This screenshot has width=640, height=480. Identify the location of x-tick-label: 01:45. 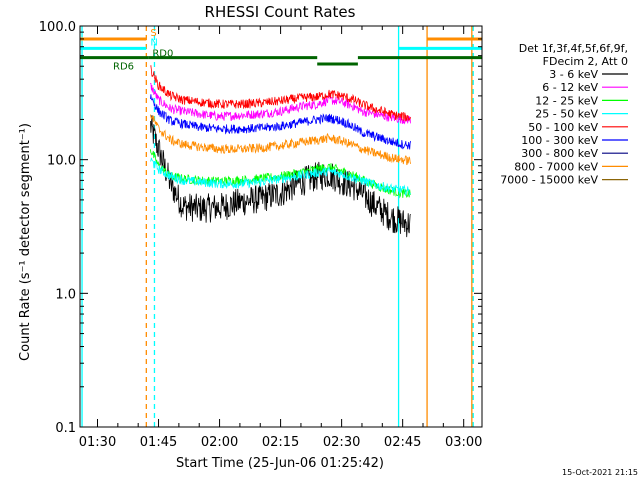
(158, 442).